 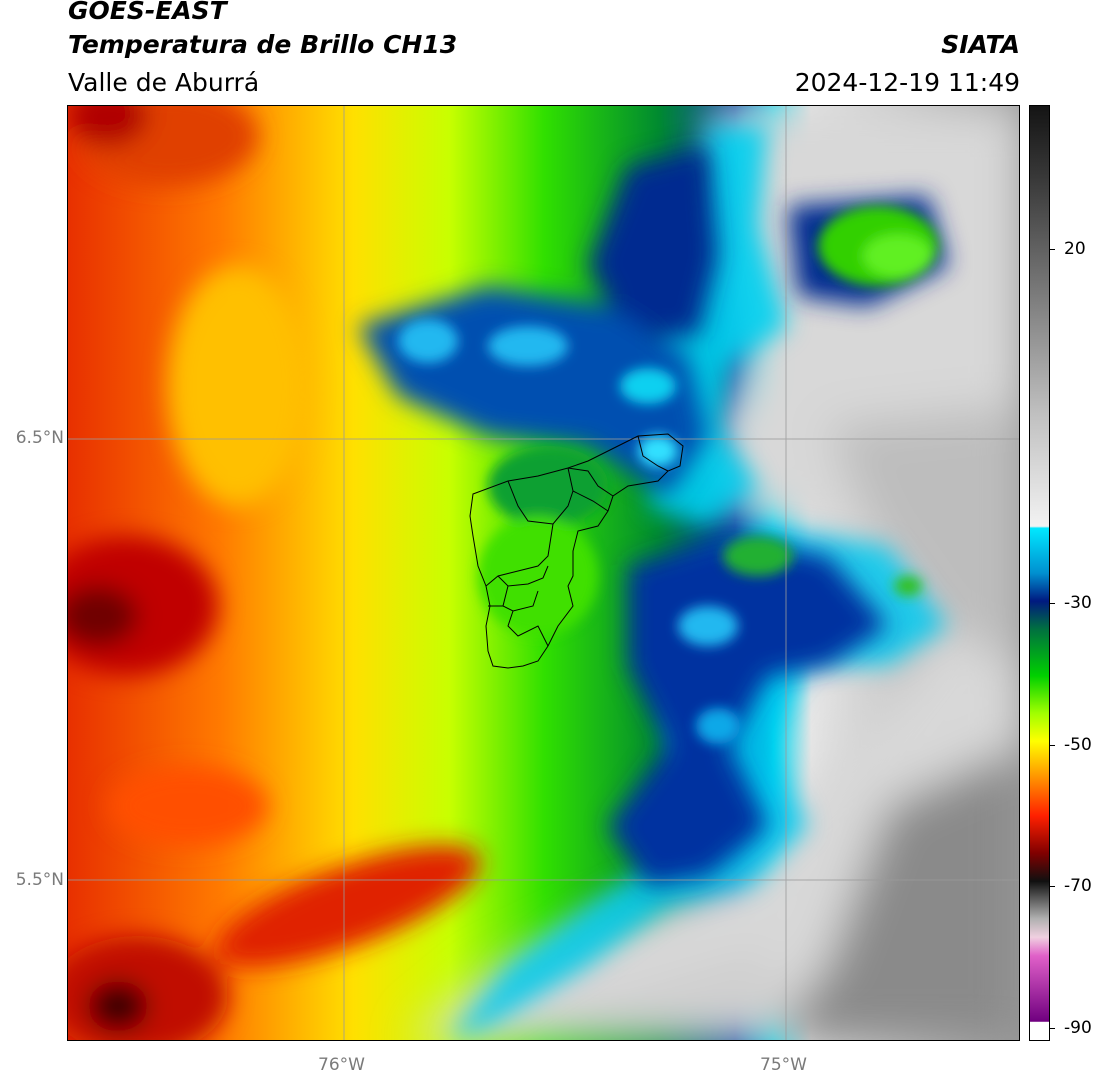 I want to click on colorbar-label-20: 20, so click(x=1075, y=249).